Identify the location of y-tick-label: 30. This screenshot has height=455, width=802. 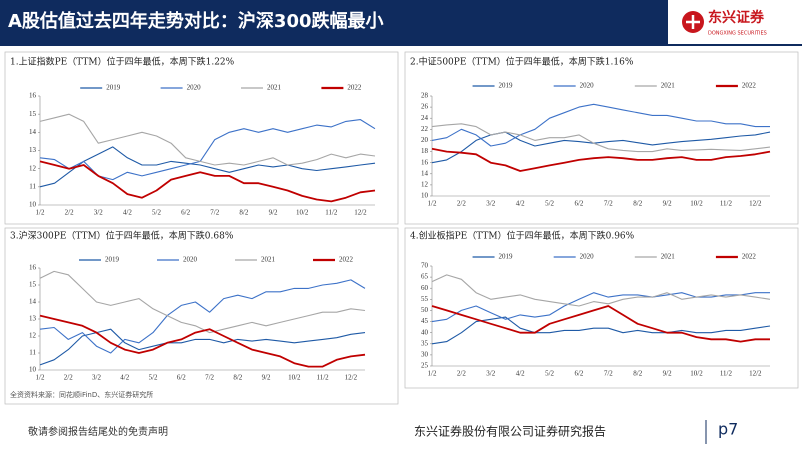
(425, 354).